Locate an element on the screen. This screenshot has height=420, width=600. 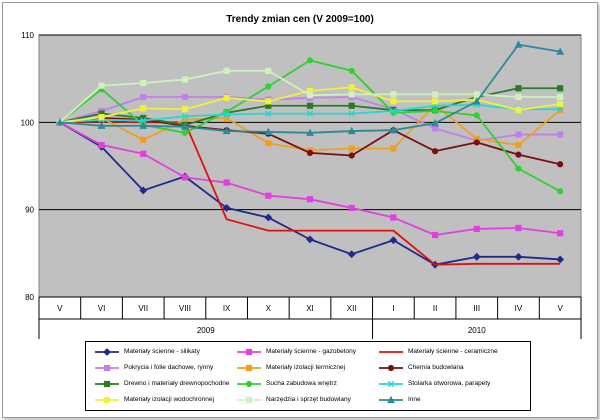
legend-label: Stolarka otworowa, parapety is located at coordinates (449, 383).